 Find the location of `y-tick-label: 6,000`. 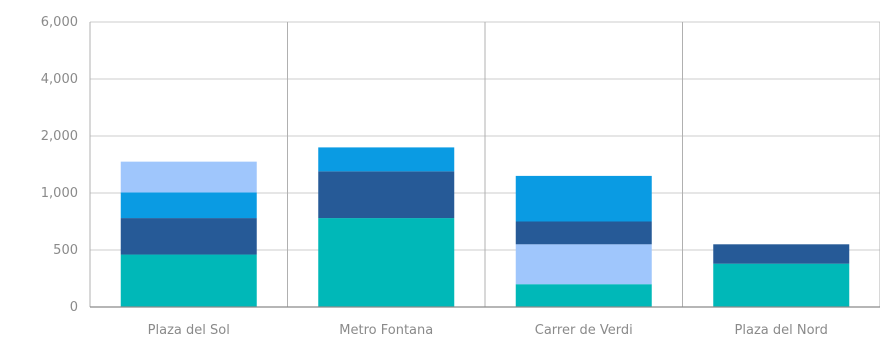

y-tick-label: 6,000 is located at coordinates (59, 22).